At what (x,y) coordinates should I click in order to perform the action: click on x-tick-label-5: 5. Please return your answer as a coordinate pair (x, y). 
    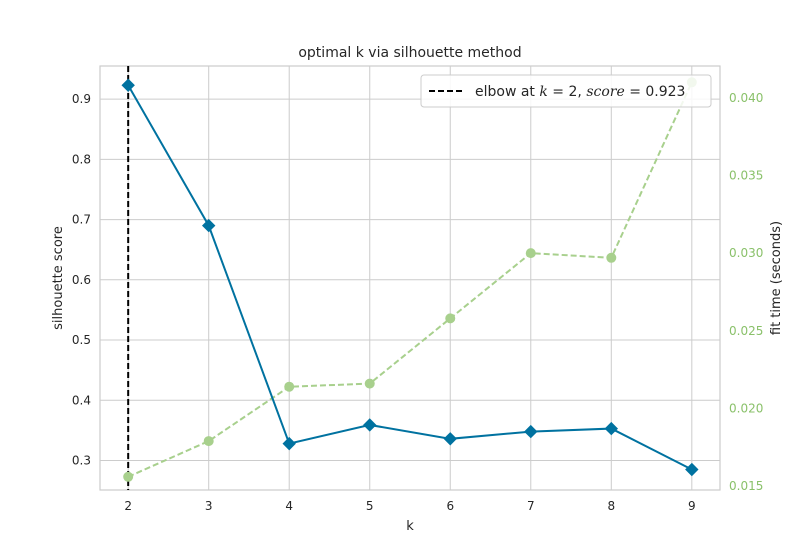
    Looking at the image, I should click on (370, 506).